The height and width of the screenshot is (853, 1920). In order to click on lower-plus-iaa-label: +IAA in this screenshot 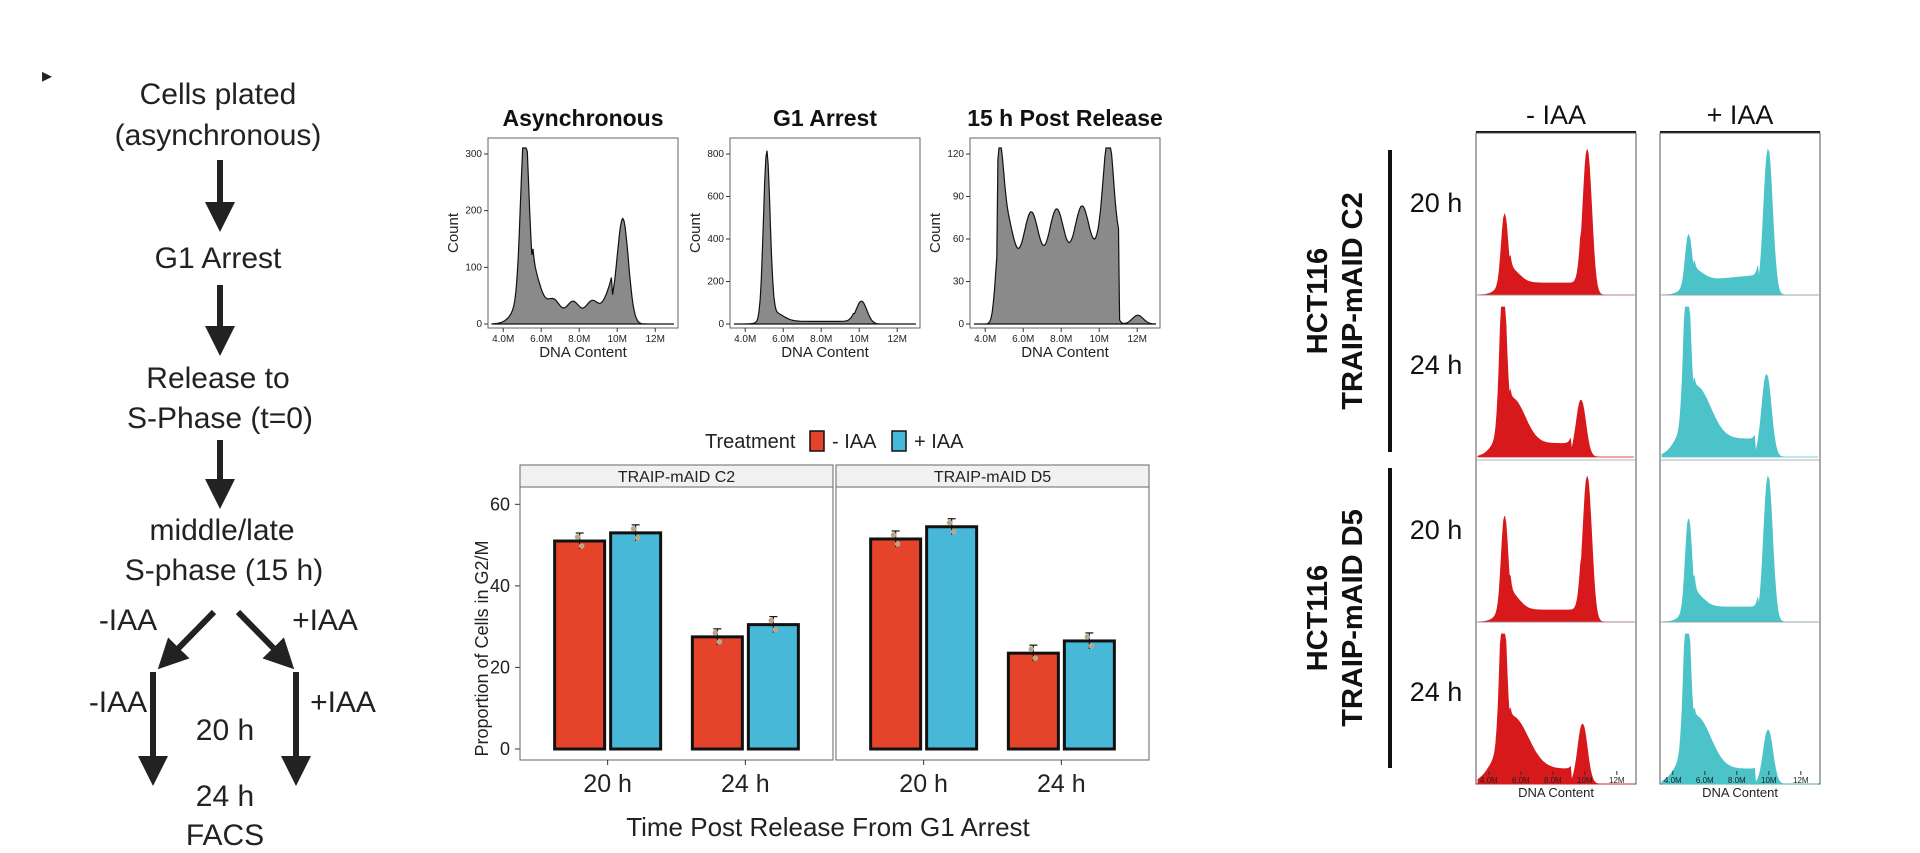, I will do `click(343, 702)`.